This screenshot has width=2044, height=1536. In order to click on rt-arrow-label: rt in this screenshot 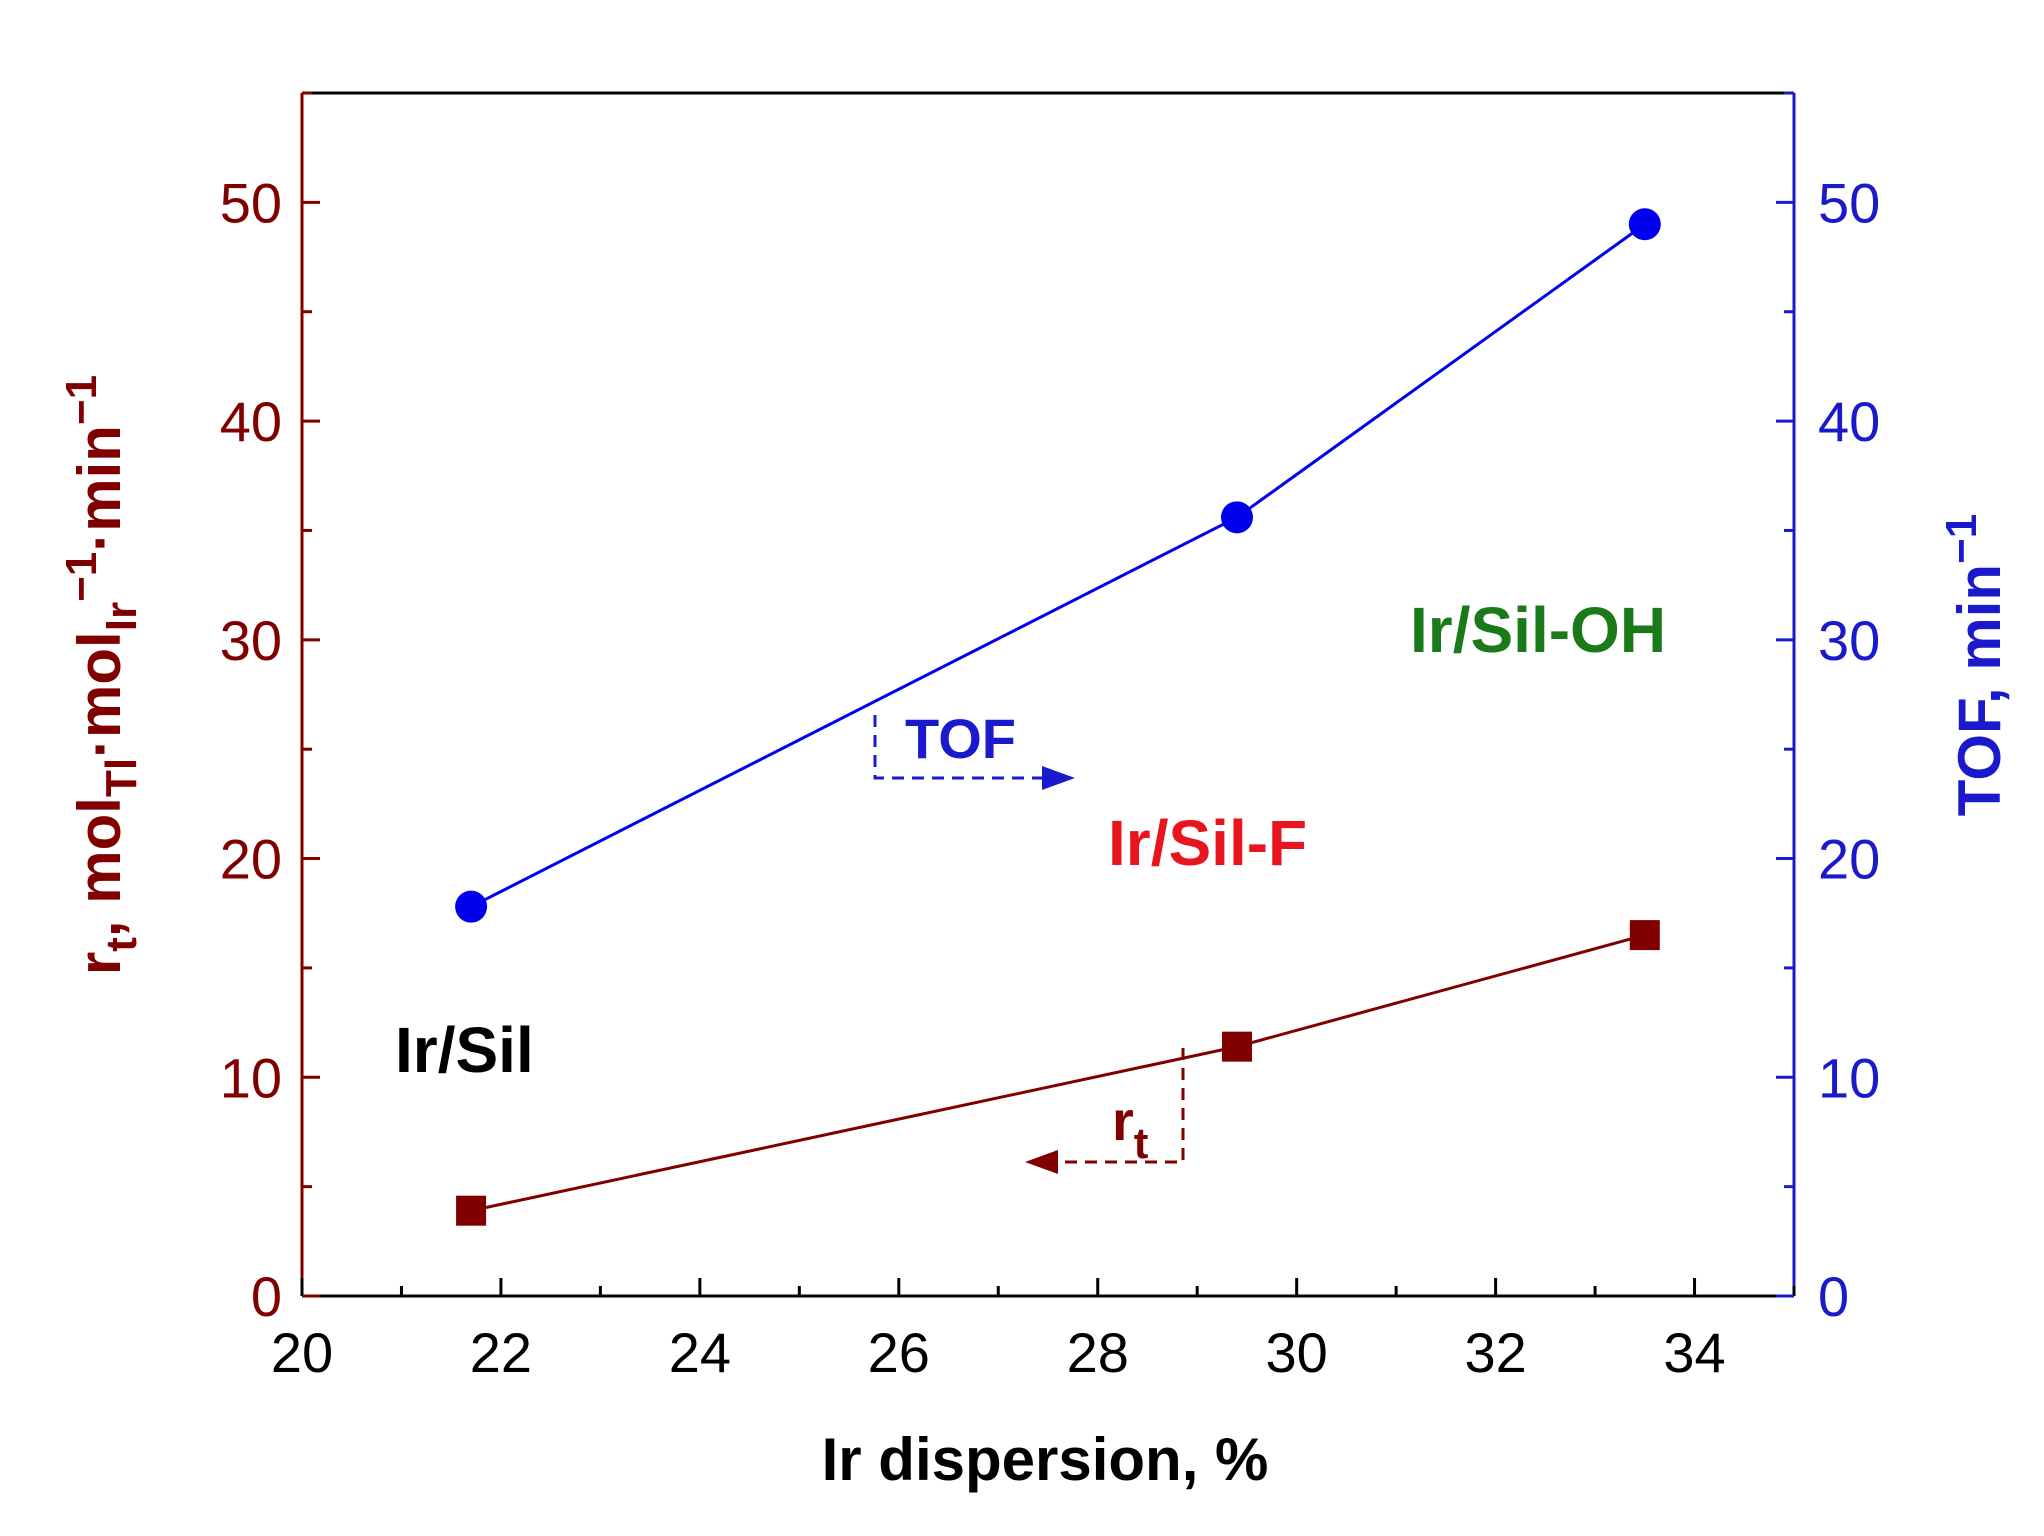, I will do `click(1130, 1128)`.